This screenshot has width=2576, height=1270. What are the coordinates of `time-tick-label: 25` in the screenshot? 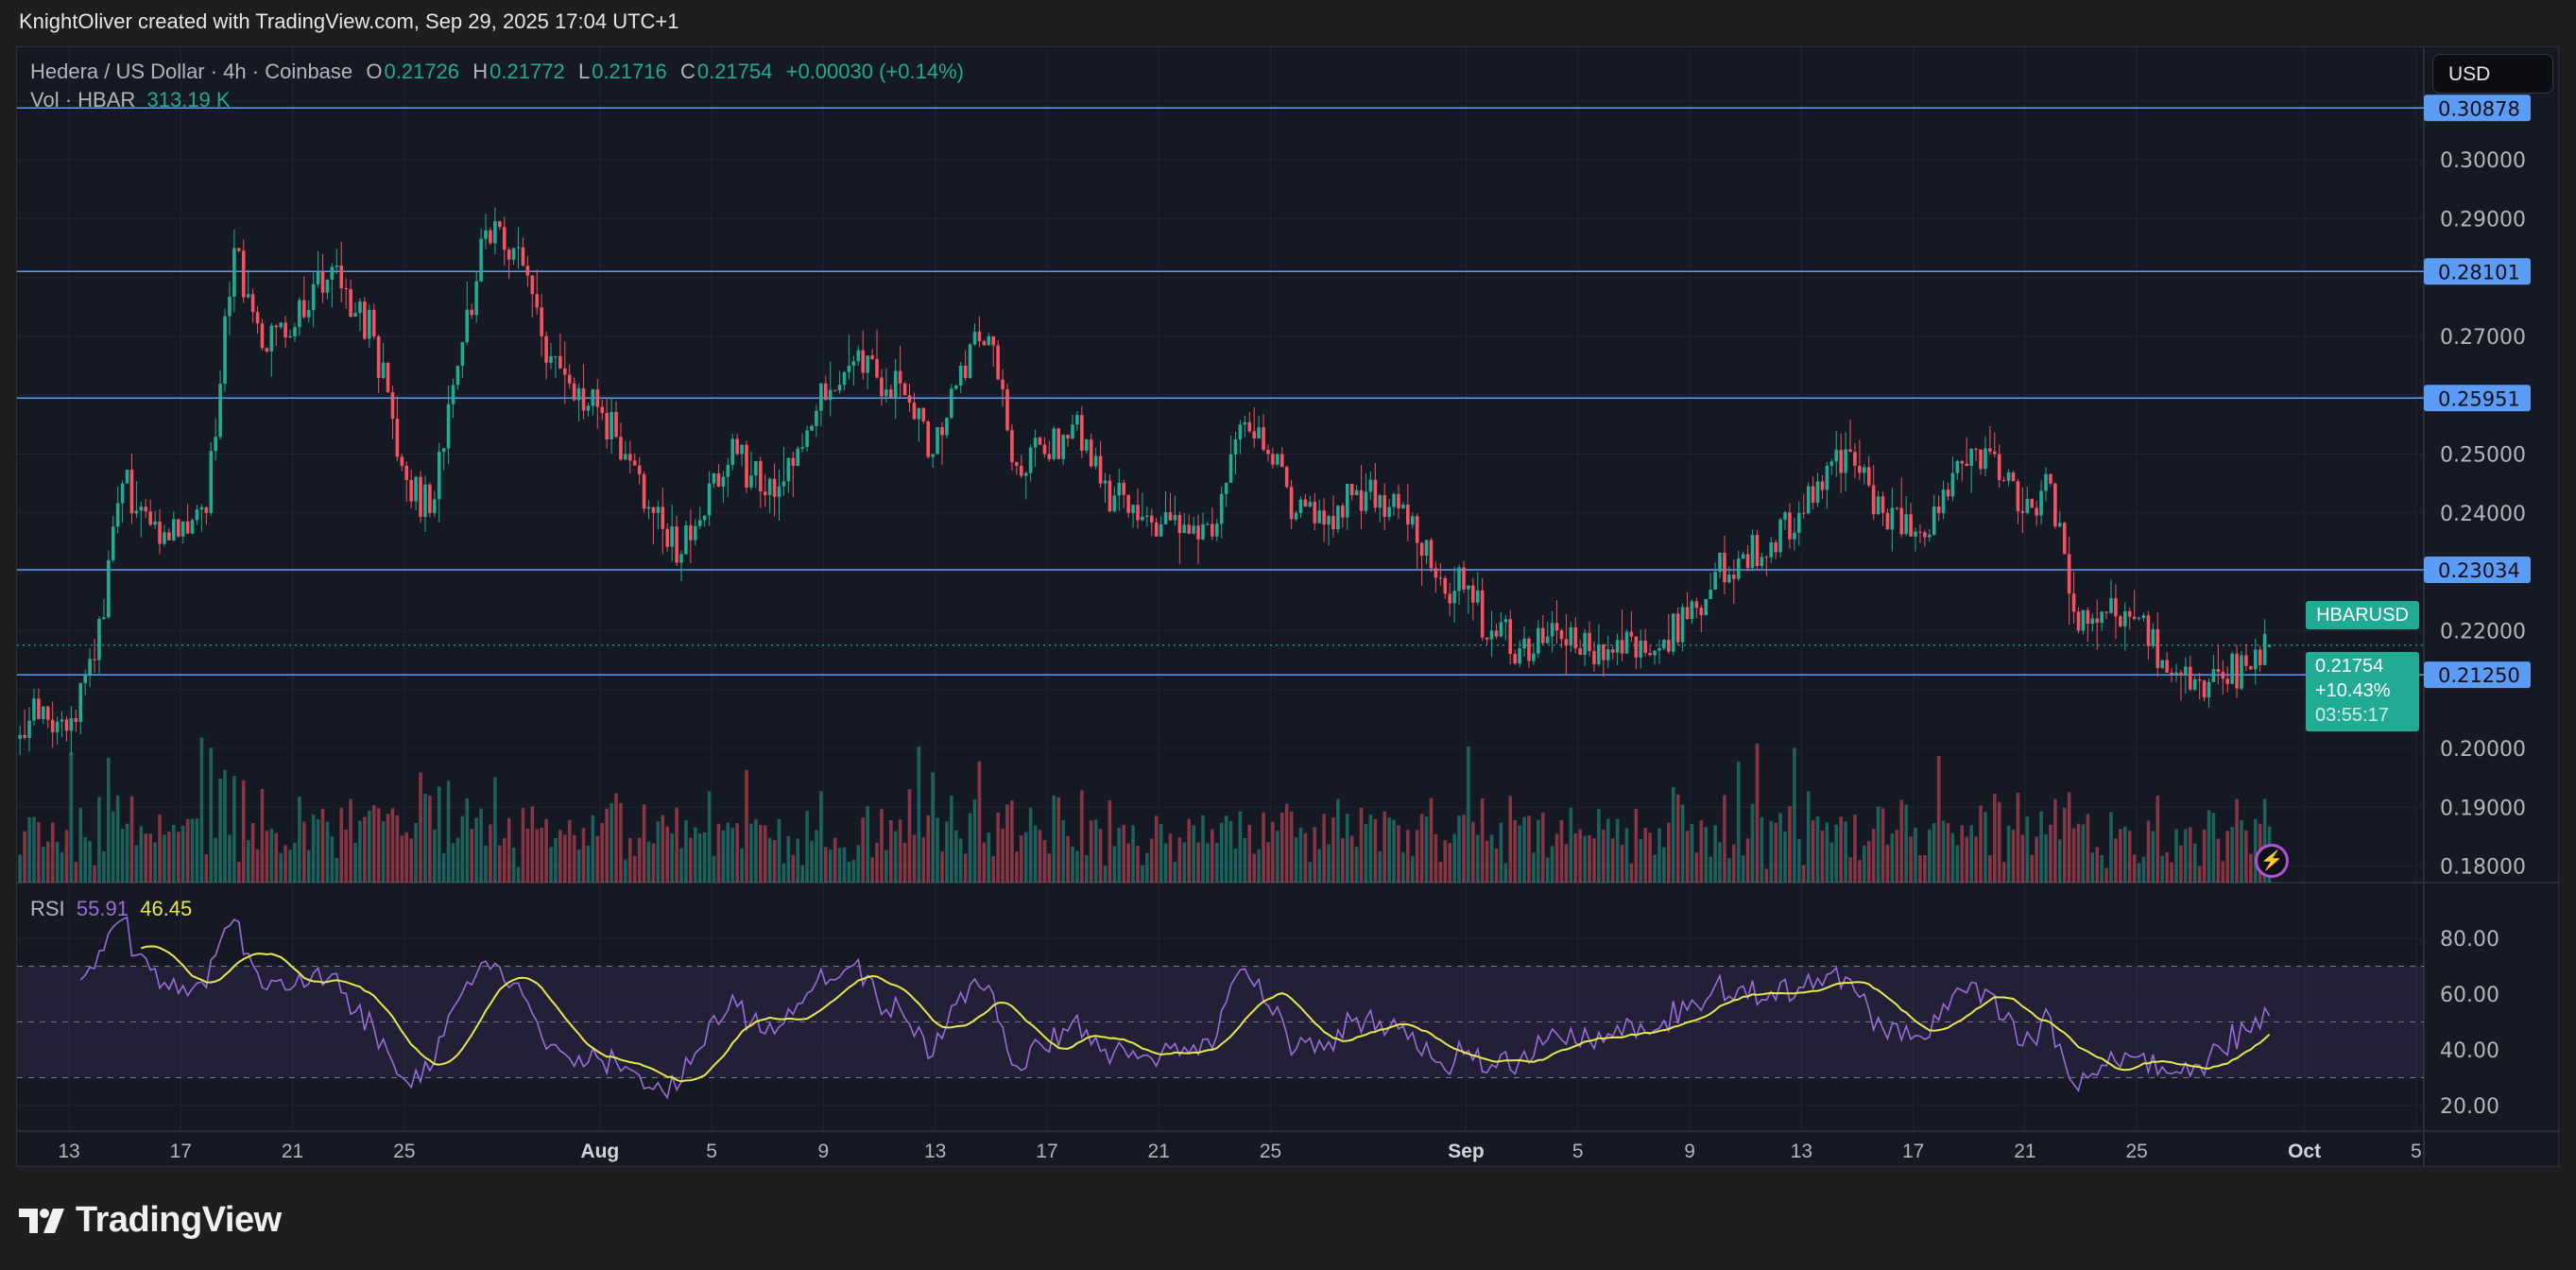 It's located at (404, 1151).